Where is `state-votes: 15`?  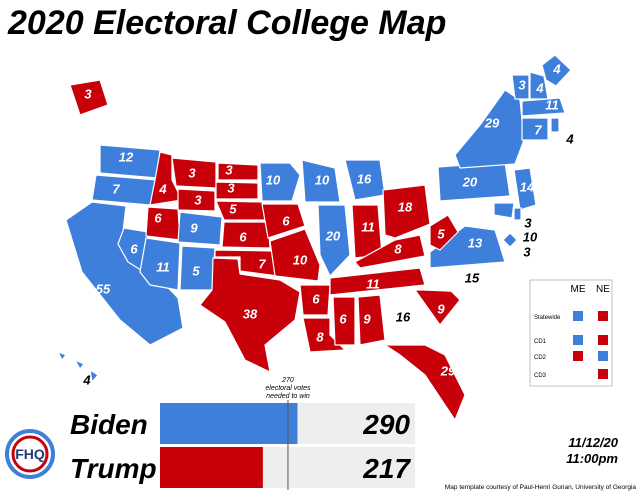
state-votes: 15 is located at coordinates (472, 277).